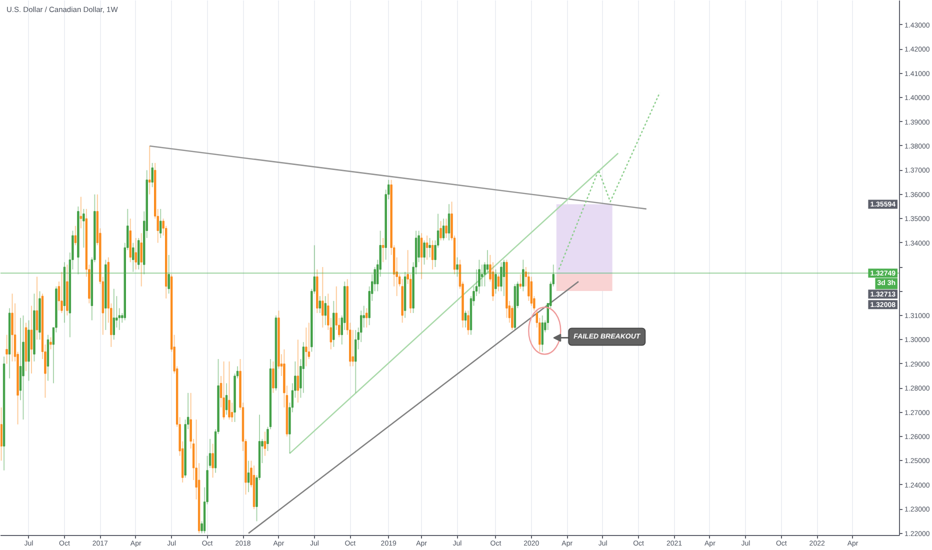 The width and height of the screenshot is (932, 550). I want to click on line-series, so click(609, 181).